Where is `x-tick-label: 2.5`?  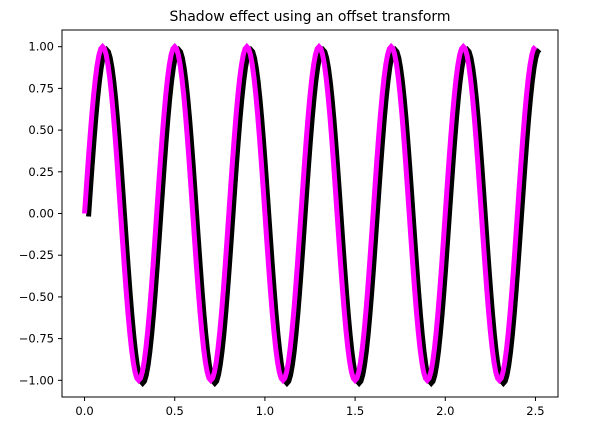
x-tick-label: 2.5 is located at coordinates (535, 411).